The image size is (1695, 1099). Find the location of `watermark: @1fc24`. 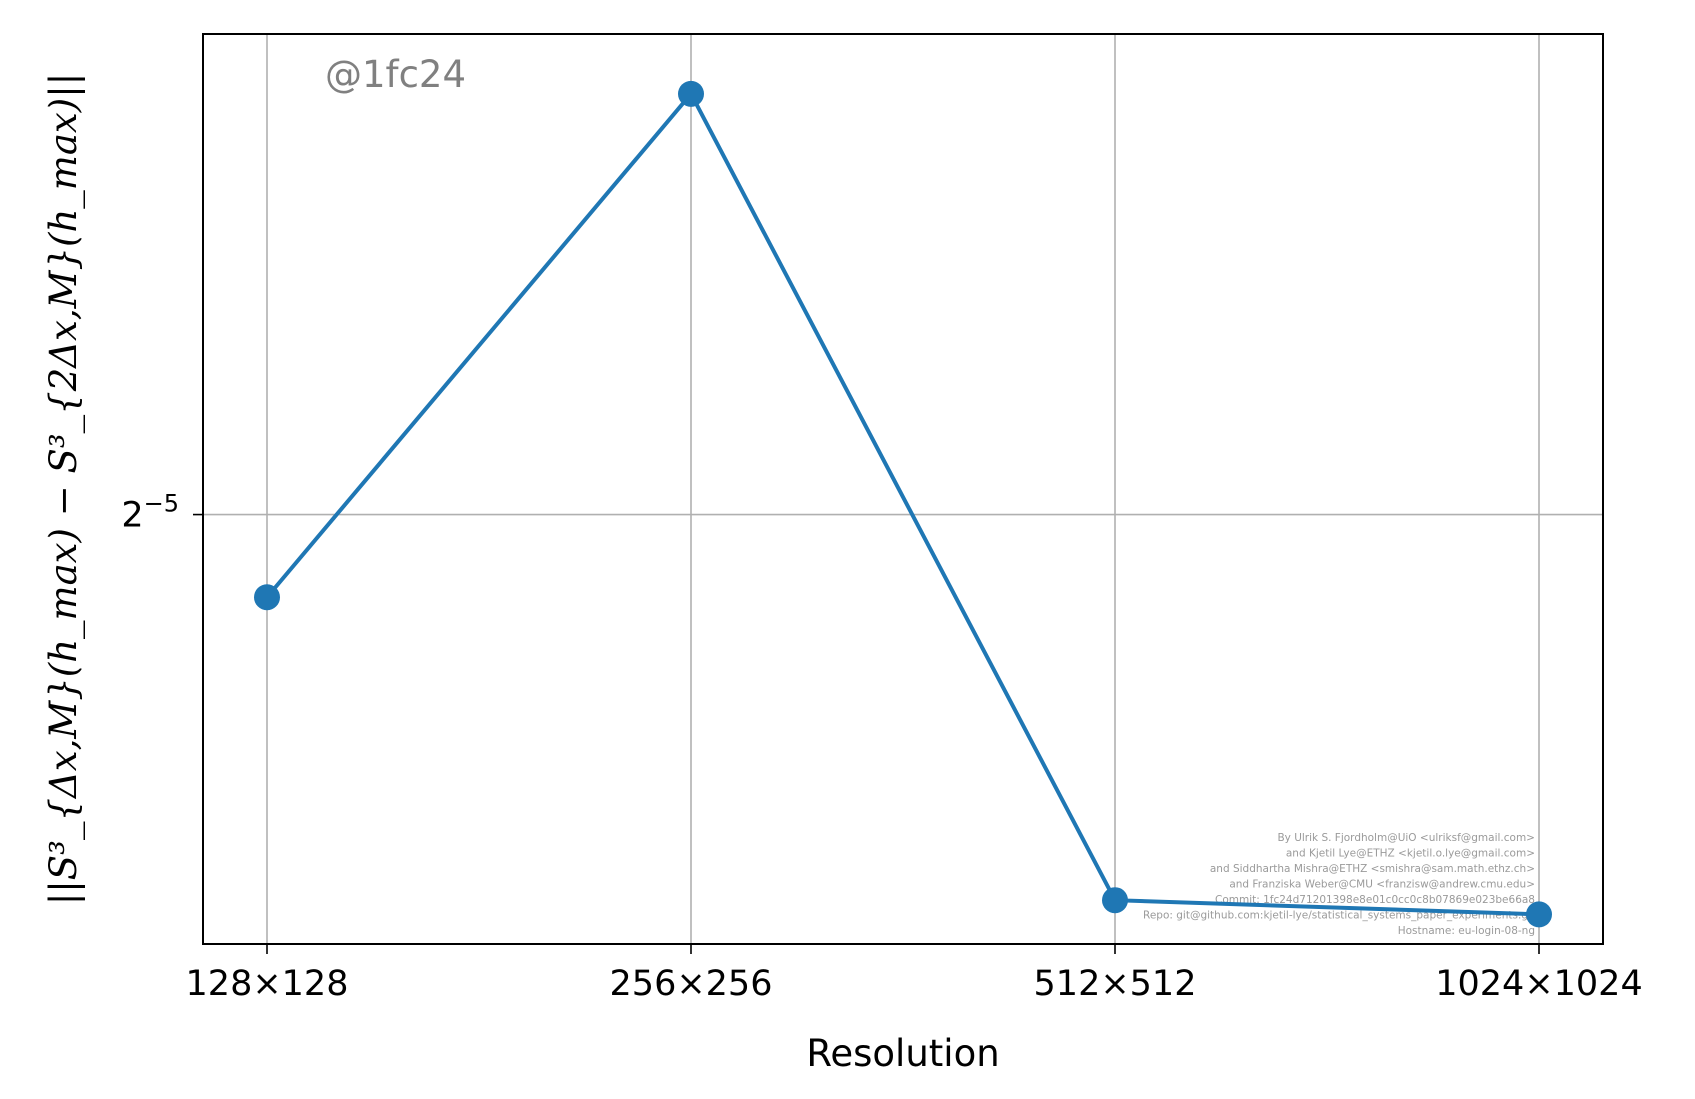

watermark: @1fc24 is located at coordinates (395, 74).